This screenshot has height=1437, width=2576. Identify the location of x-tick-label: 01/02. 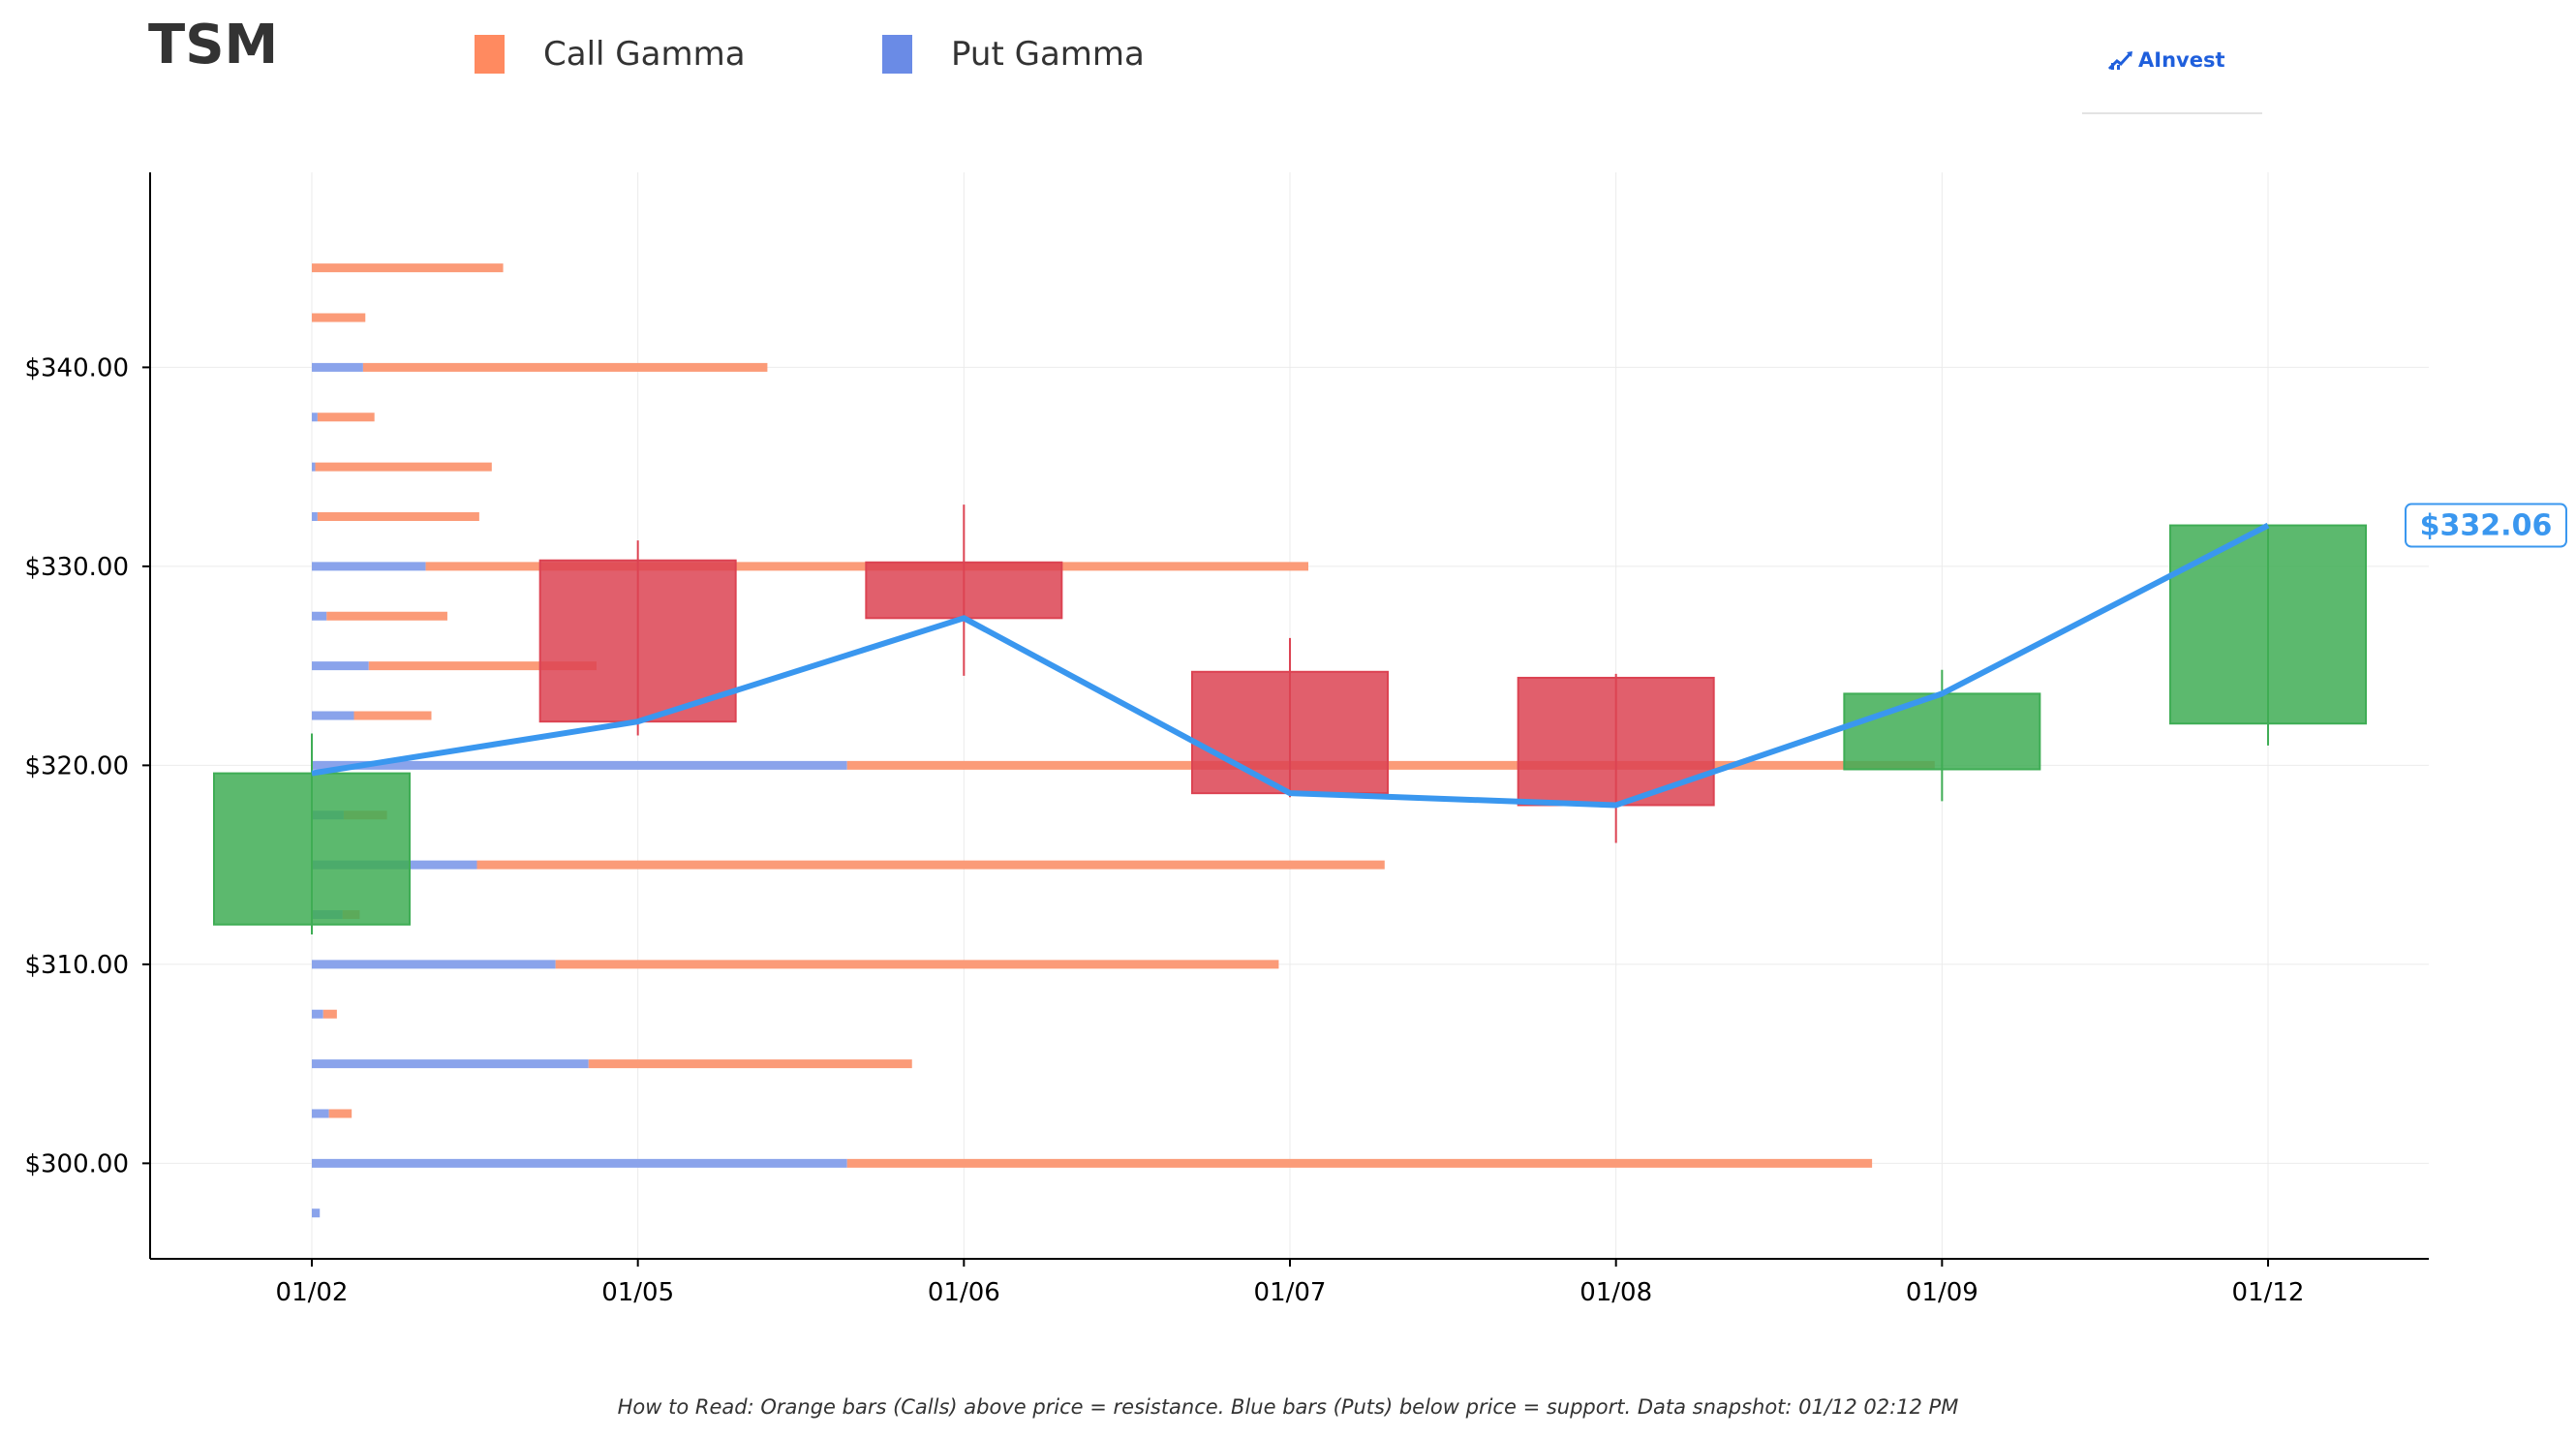
(312, 1293).